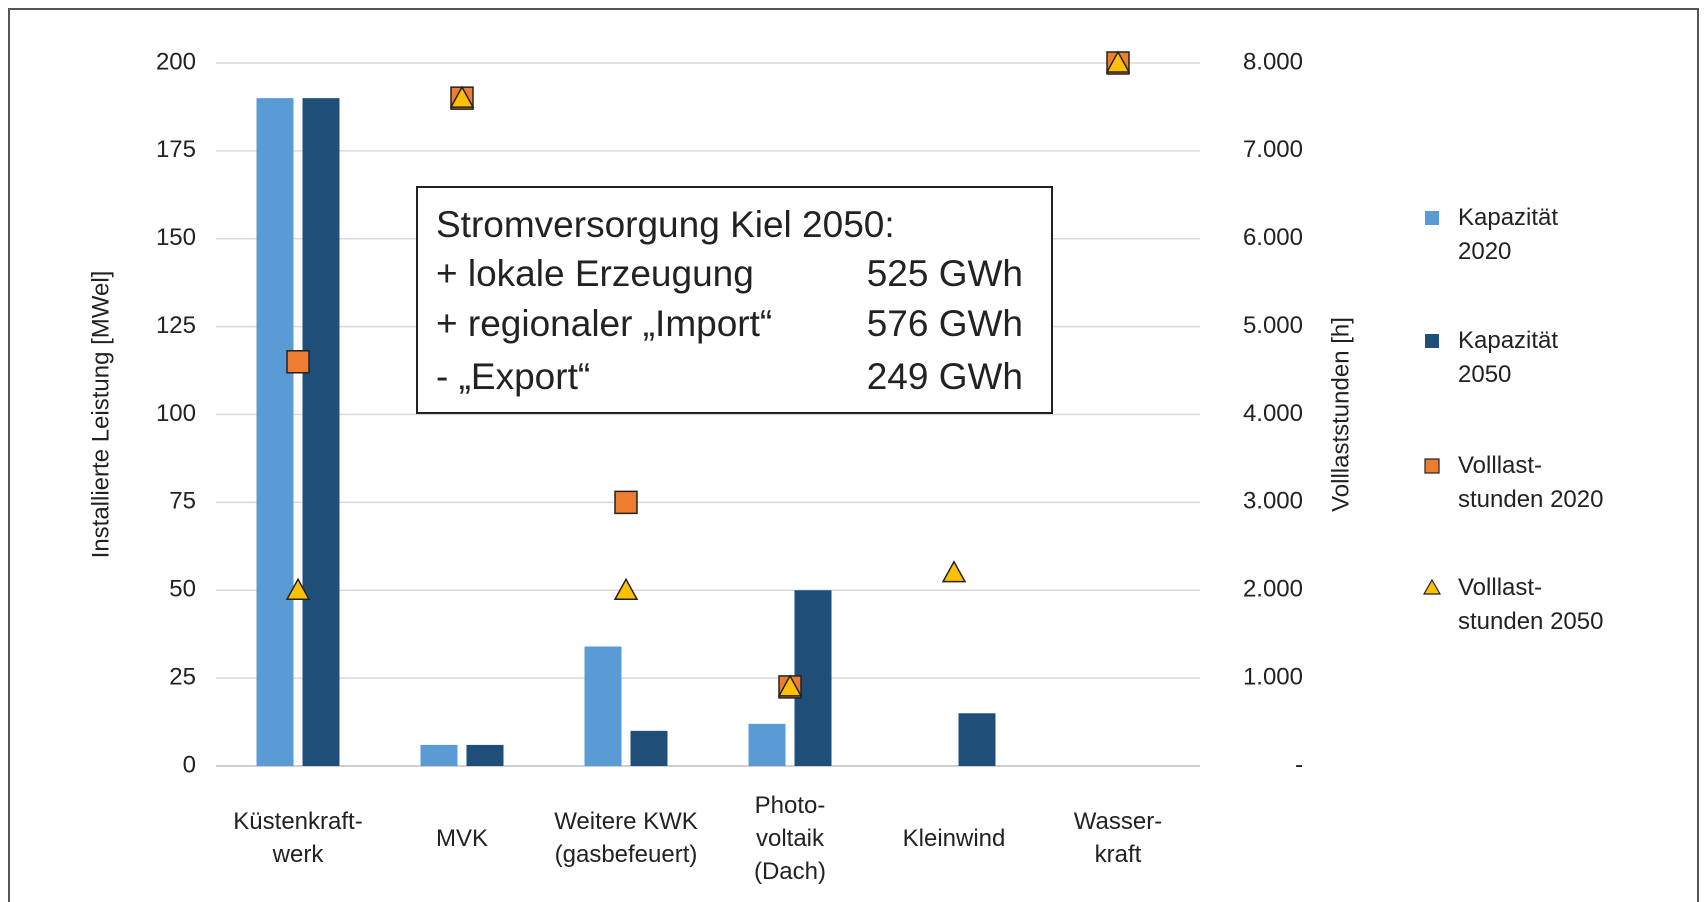 The height and width of the screenshot is (902, 1707). I want to click on legend-label: Volllast- stunden 2020, so click(1531, 482).